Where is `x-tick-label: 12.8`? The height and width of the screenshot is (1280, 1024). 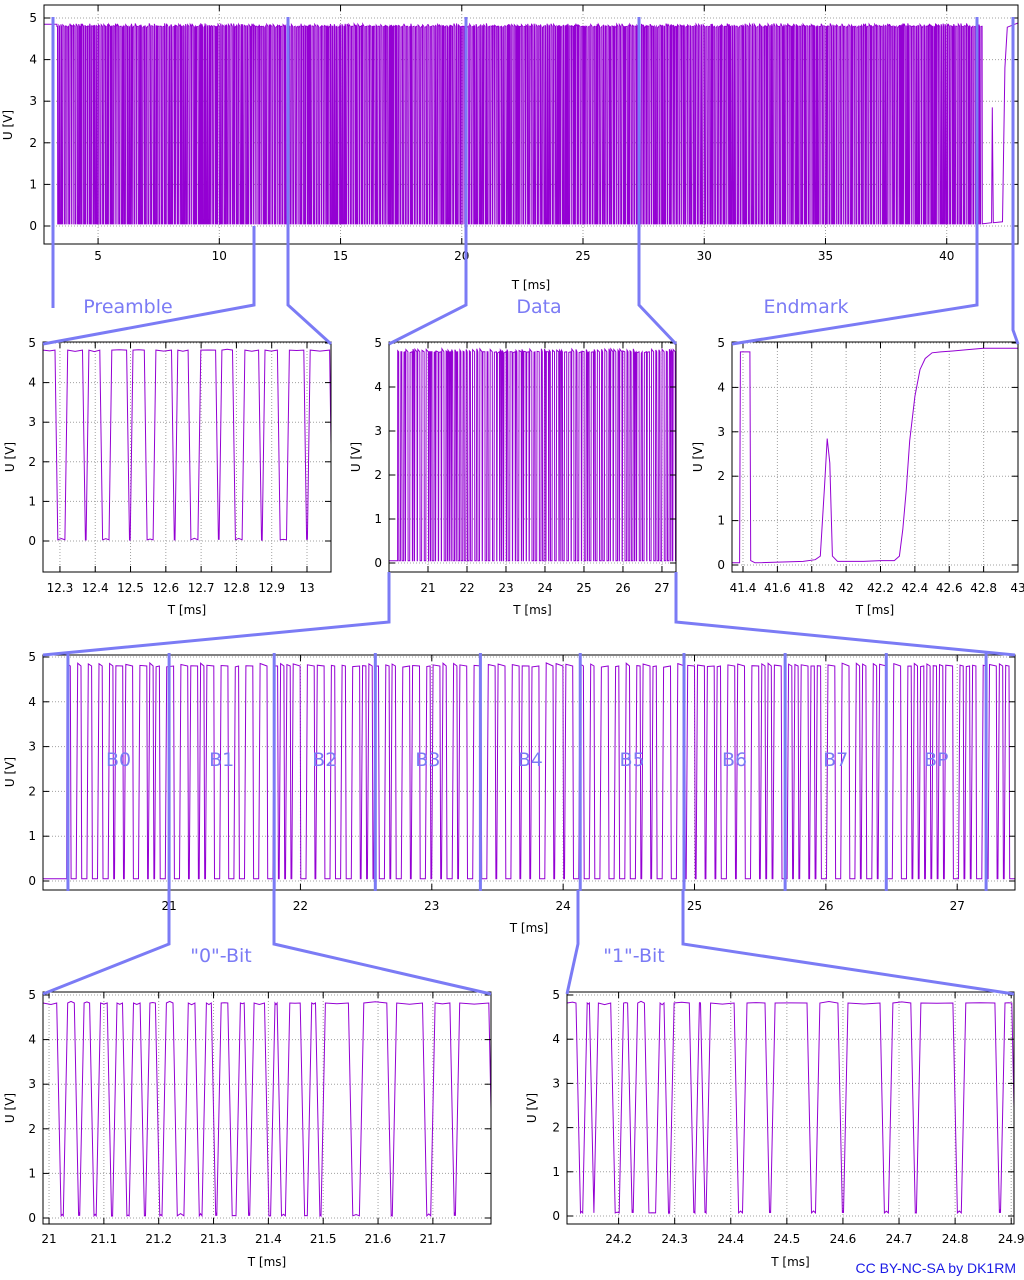 x-tick-label: 12.8 is located at coordinates (236, 588).